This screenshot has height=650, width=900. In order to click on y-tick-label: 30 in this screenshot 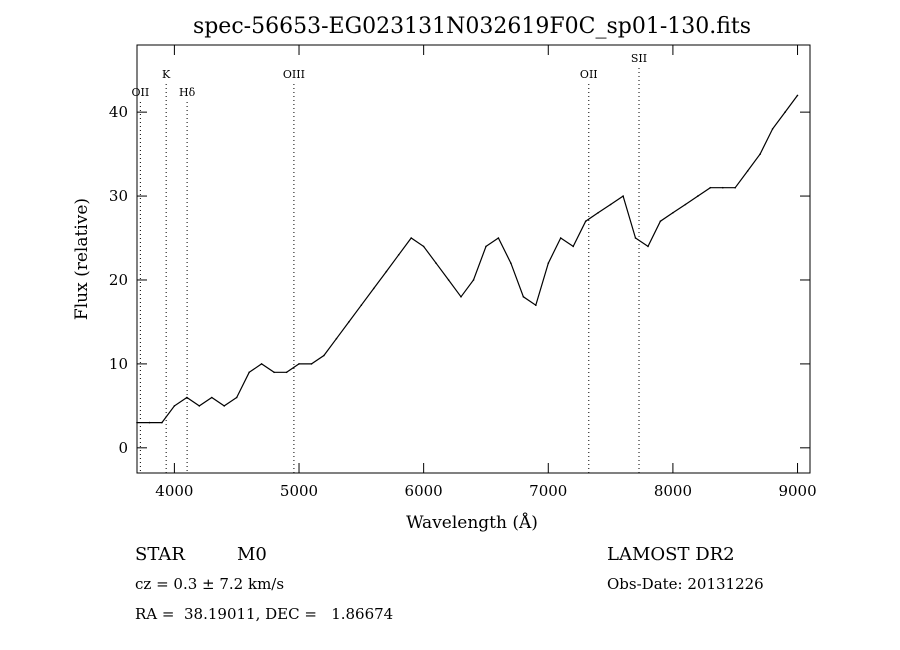, I will do `click(118, 196)`.